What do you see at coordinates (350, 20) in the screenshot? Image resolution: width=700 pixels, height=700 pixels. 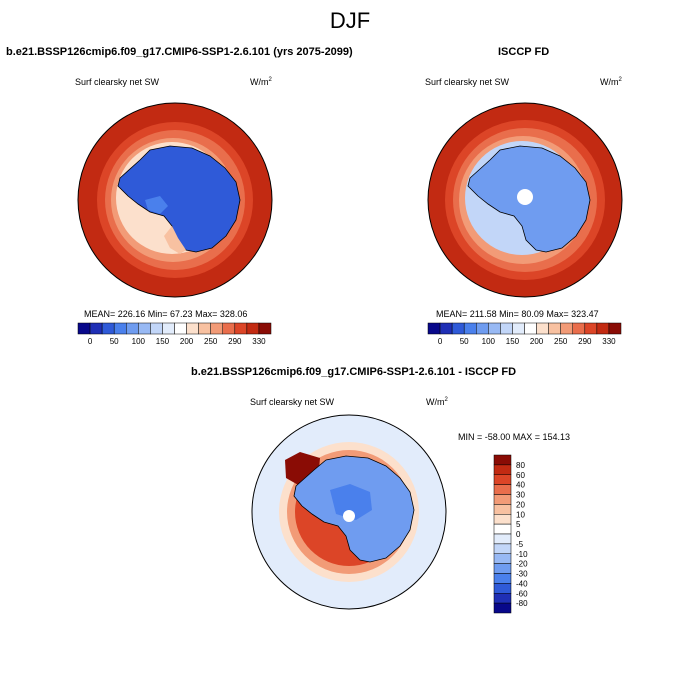 I see `figure-title: DJF` at bounding box center [350, 20].